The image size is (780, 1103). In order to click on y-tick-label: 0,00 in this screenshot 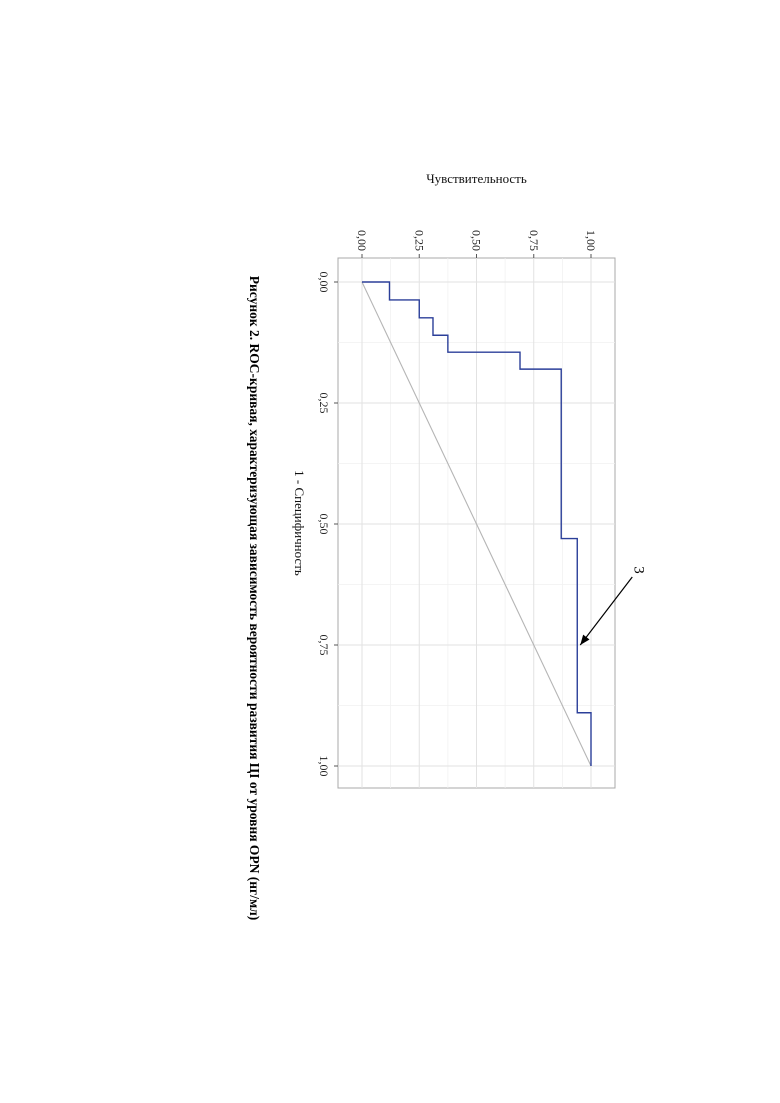, I will do `click(362, 240)`.